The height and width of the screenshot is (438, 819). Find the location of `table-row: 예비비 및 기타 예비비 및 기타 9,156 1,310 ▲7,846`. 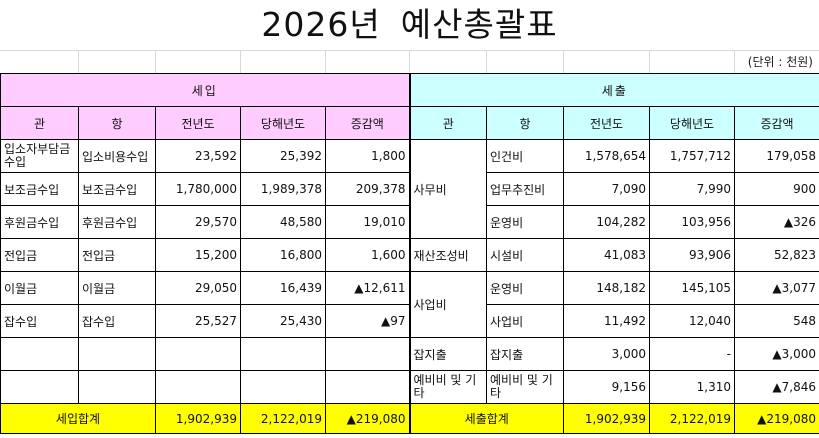

table-row: 예비비 및 기타 예비비 및 기타 9,156 1,310 ▲7,846 is located at coordinates (409, 387).